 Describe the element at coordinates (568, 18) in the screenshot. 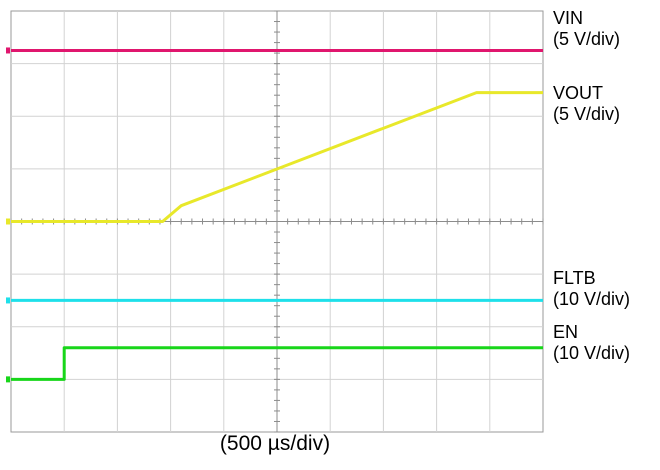

I see `vin-label: VIN` at that location.